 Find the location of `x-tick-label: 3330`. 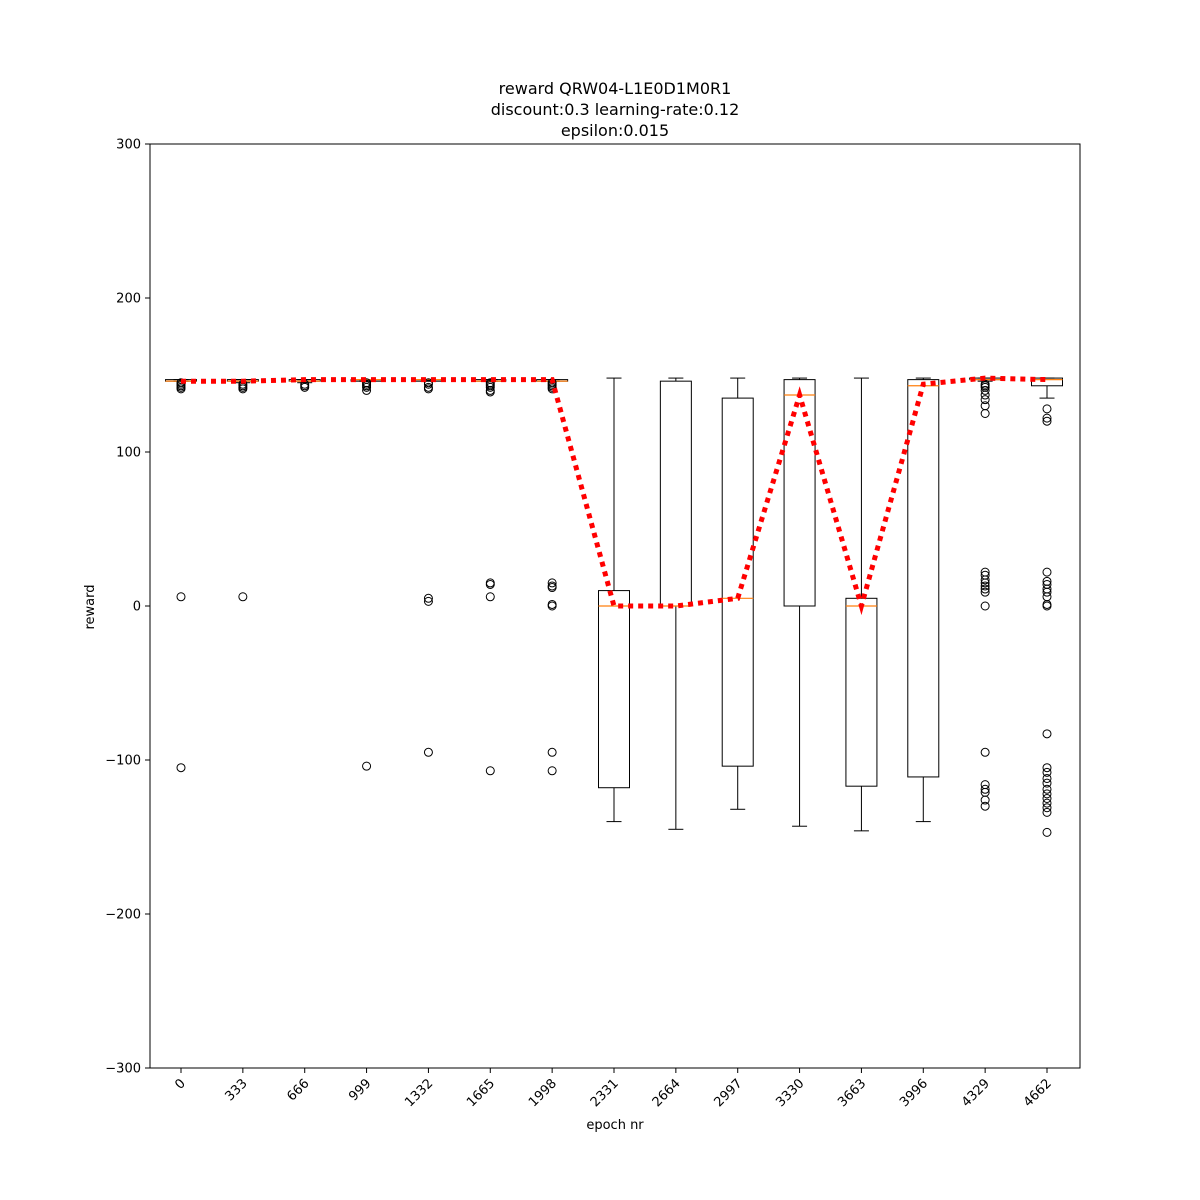

x-tick-label: 3330 is located at coordinates (790, 1093).